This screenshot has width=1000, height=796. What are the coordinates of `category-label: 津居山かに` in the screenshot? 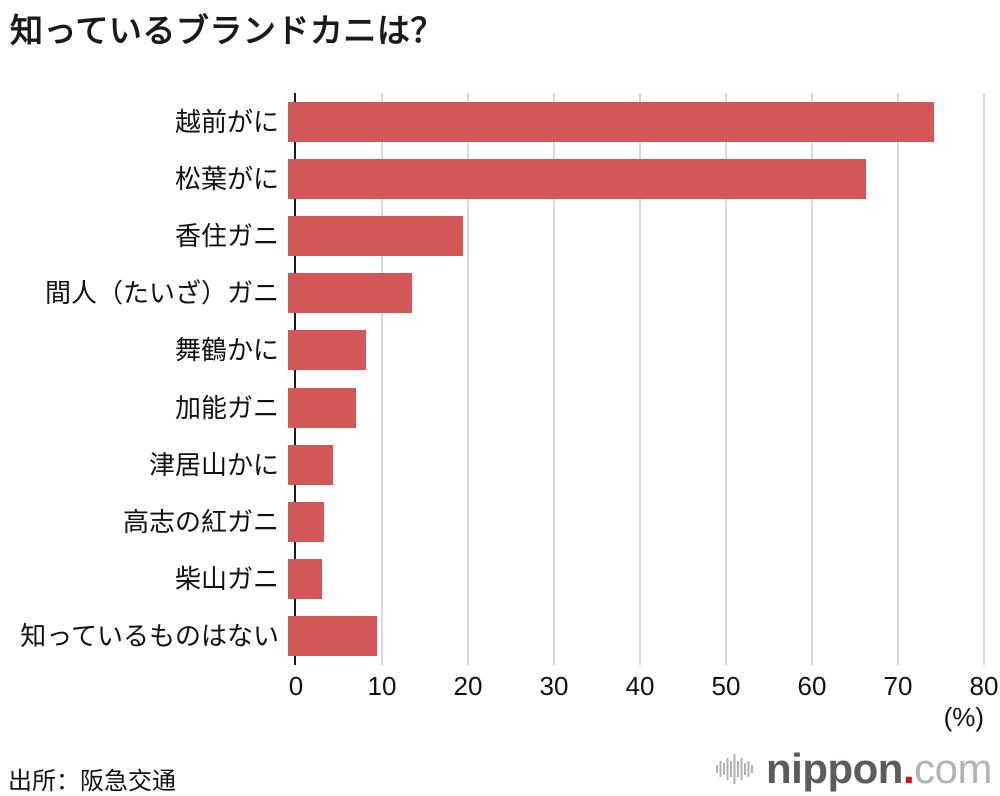 It's located at (213, 464).